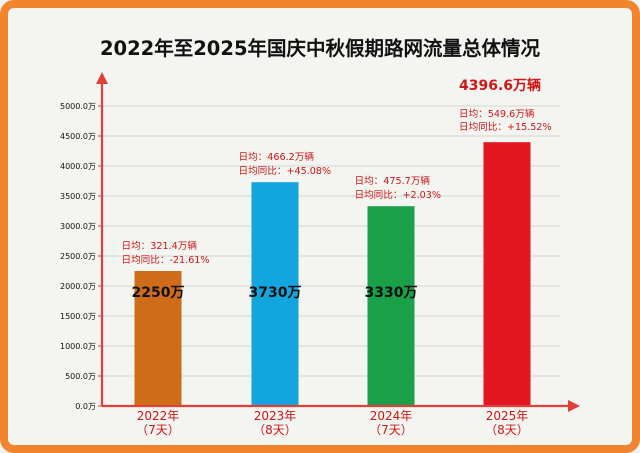 This screenshot has width=640, height=453. Describe the element at coordinates (505, 127) in the screenshot. I see `annotation-yoy: 日均同比：+15.52%` at that location.